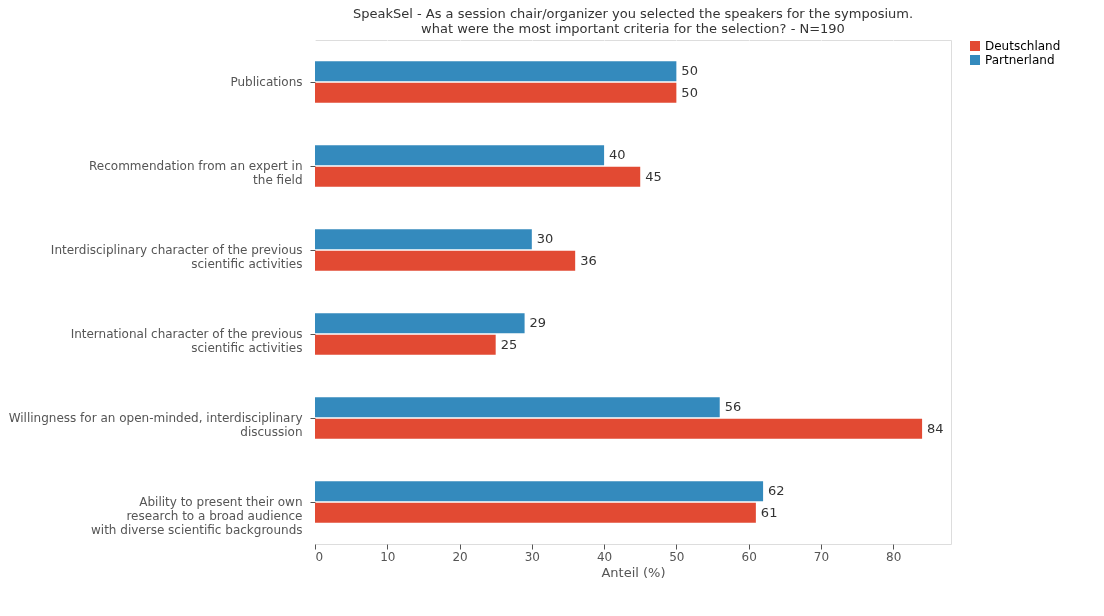  Describe the element at coordinates (633, 21) in the screenshot. I see `chart-title: SpeakSel - As a session chair/organizer you selected the speakers for the symposium. what were the most important criteria for the selection? - N=190` at that location.